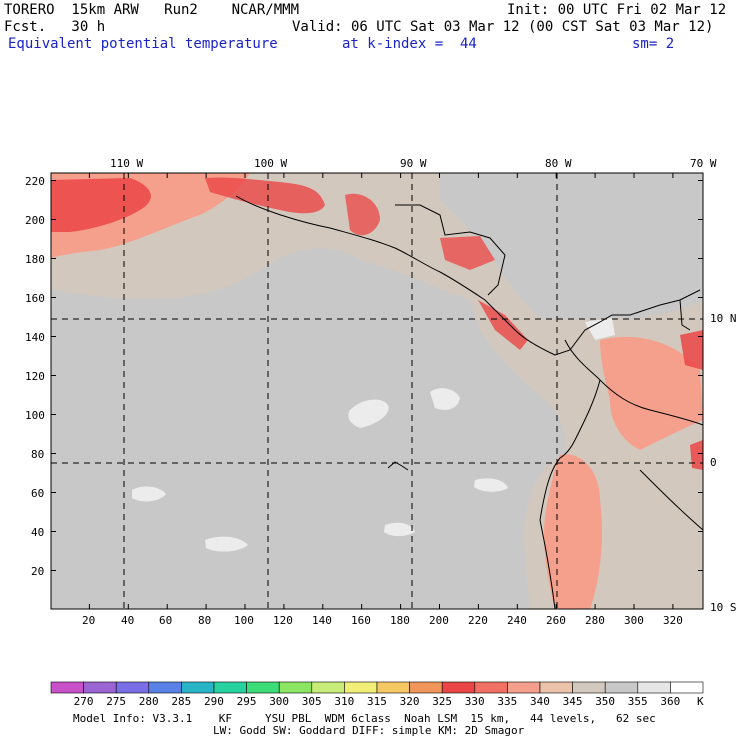  Describe the element at coordinates (439, 620) in the screenshot. I see `x-tick: 200` at that location.